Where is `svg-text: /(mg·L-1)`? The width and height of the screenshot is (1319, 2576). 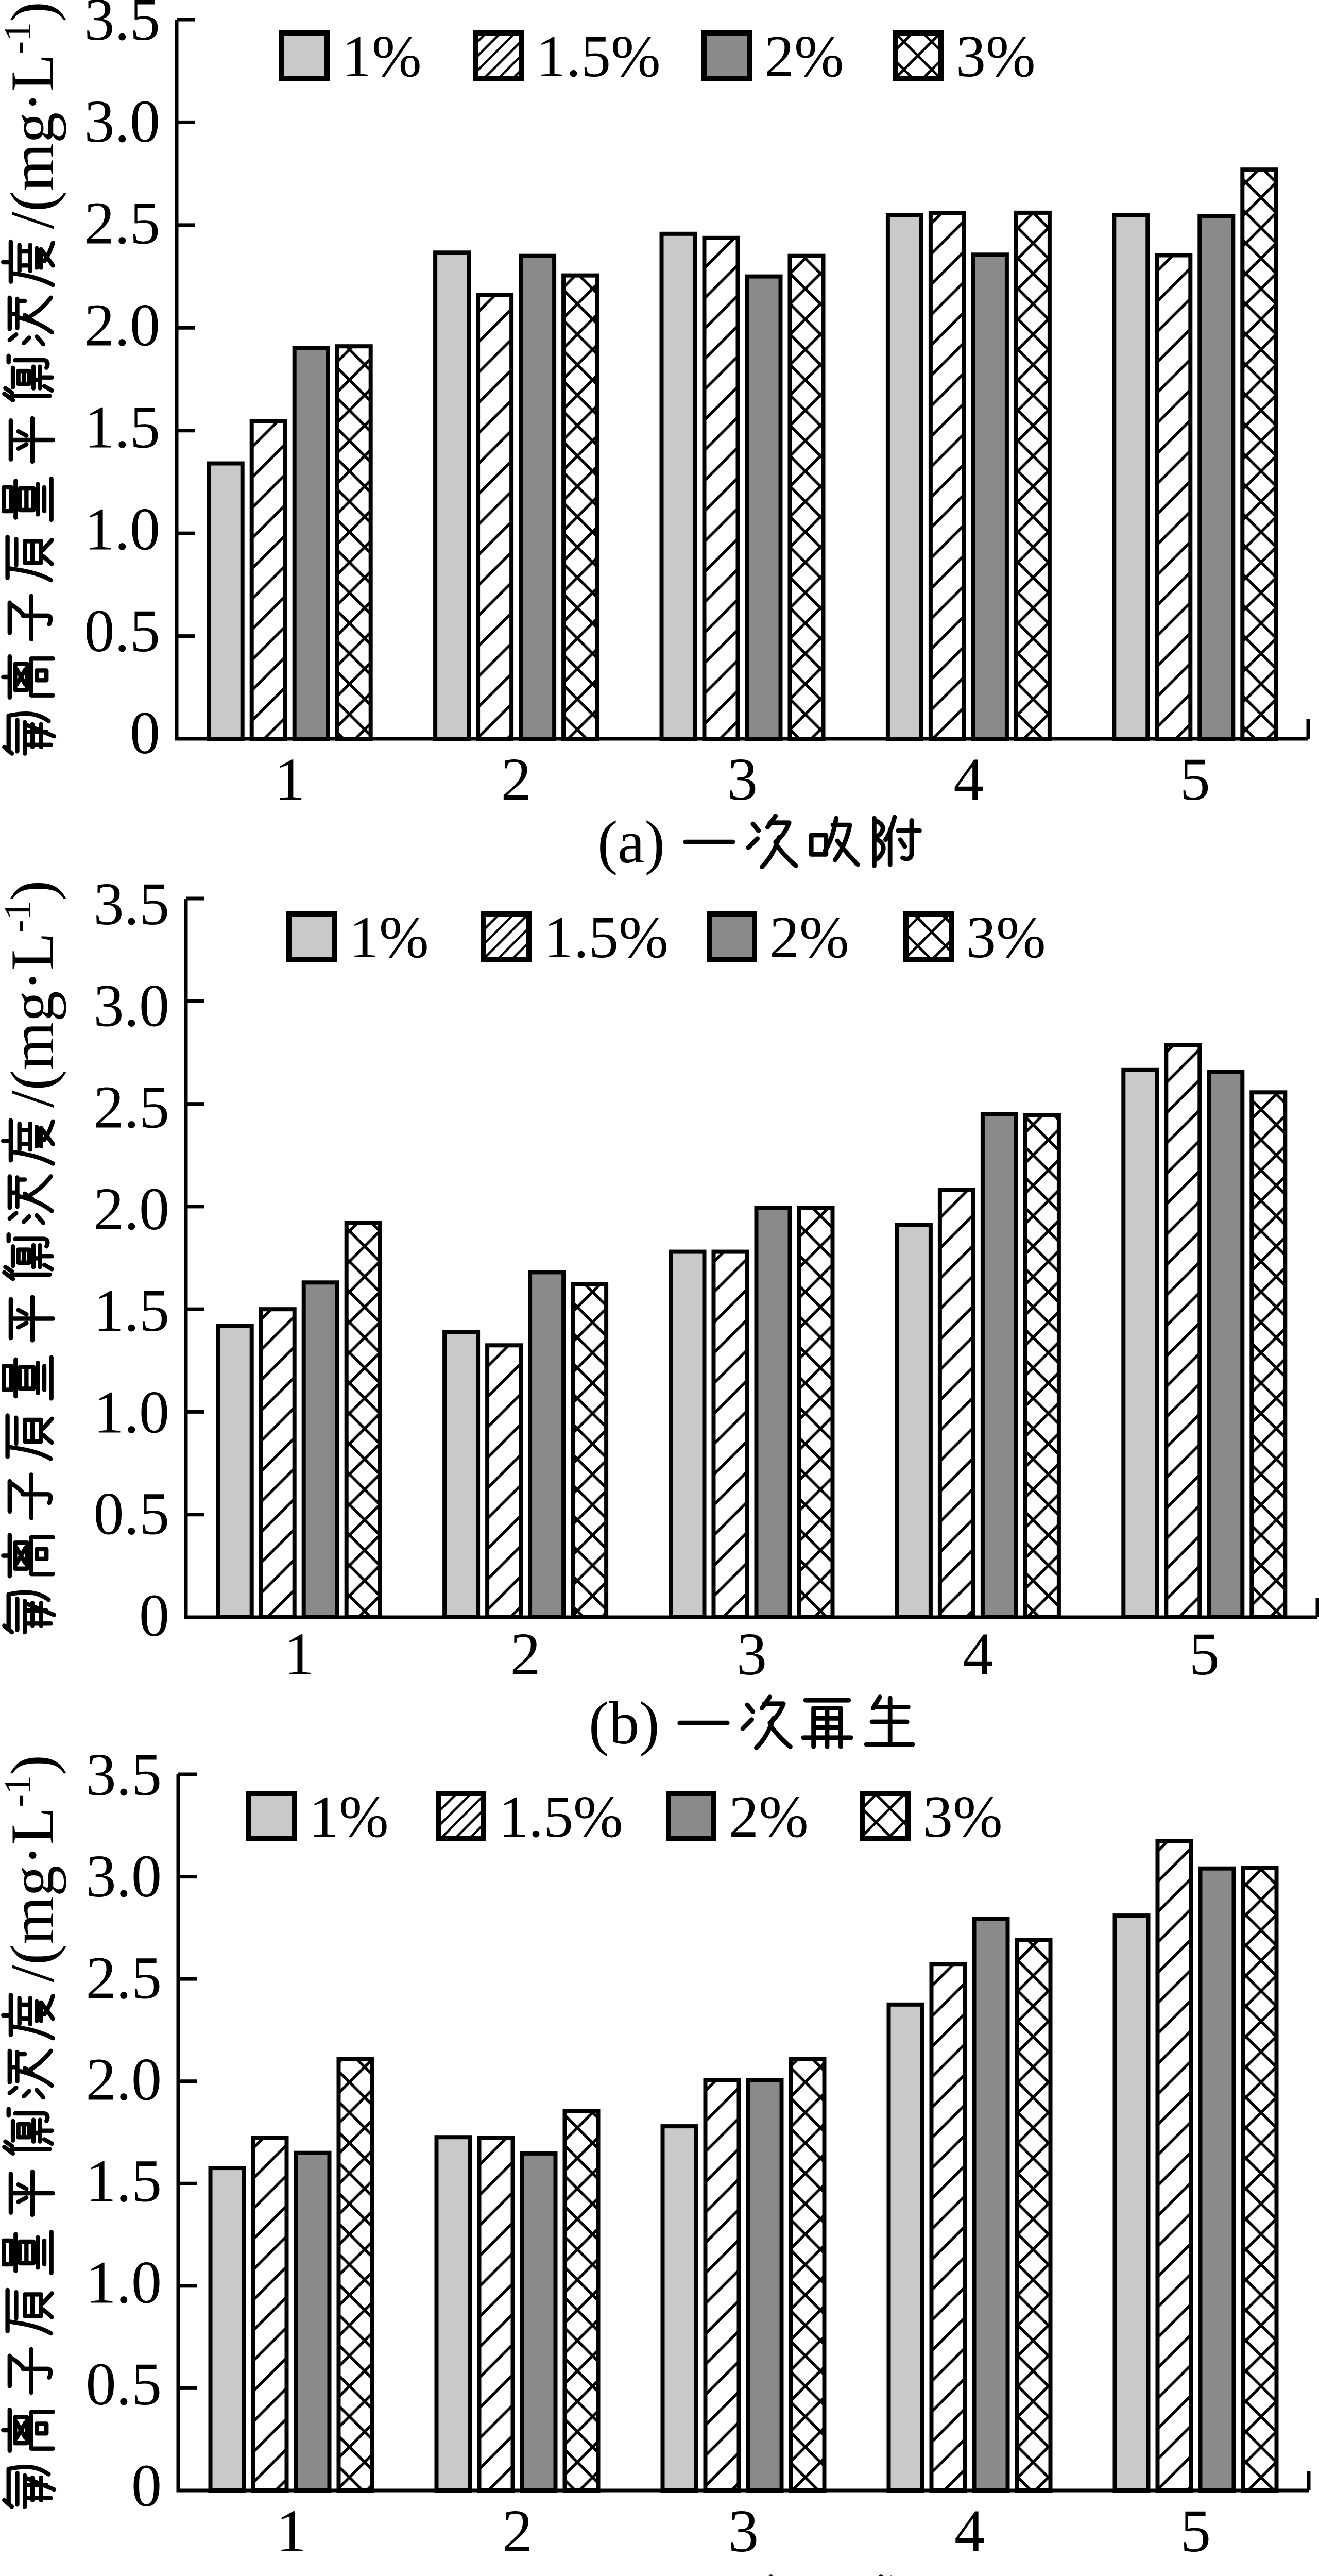 svg-text: /(mg·L-1) is located at coordinates (33, 115).